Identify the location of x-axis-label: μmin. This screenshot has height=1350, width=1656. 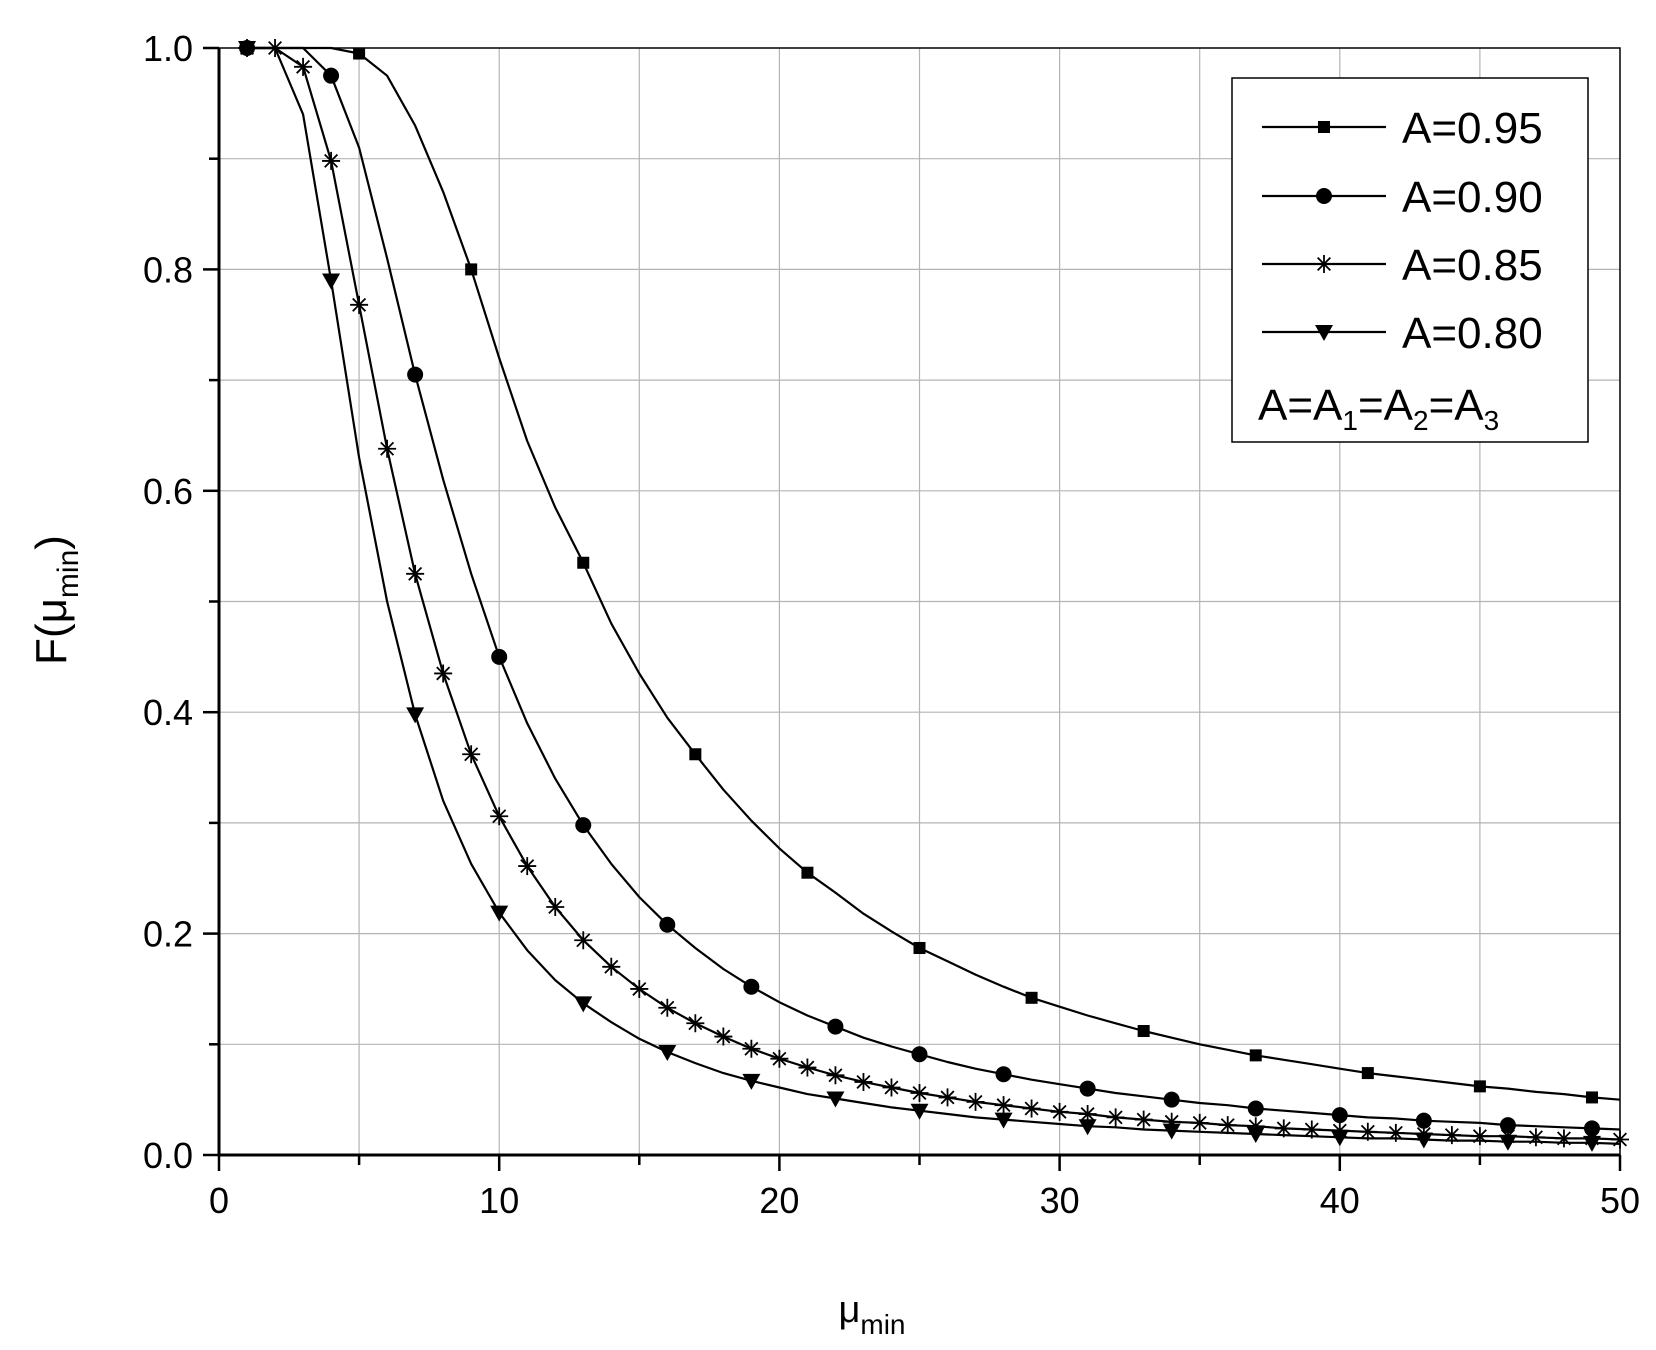
(871, 1314).